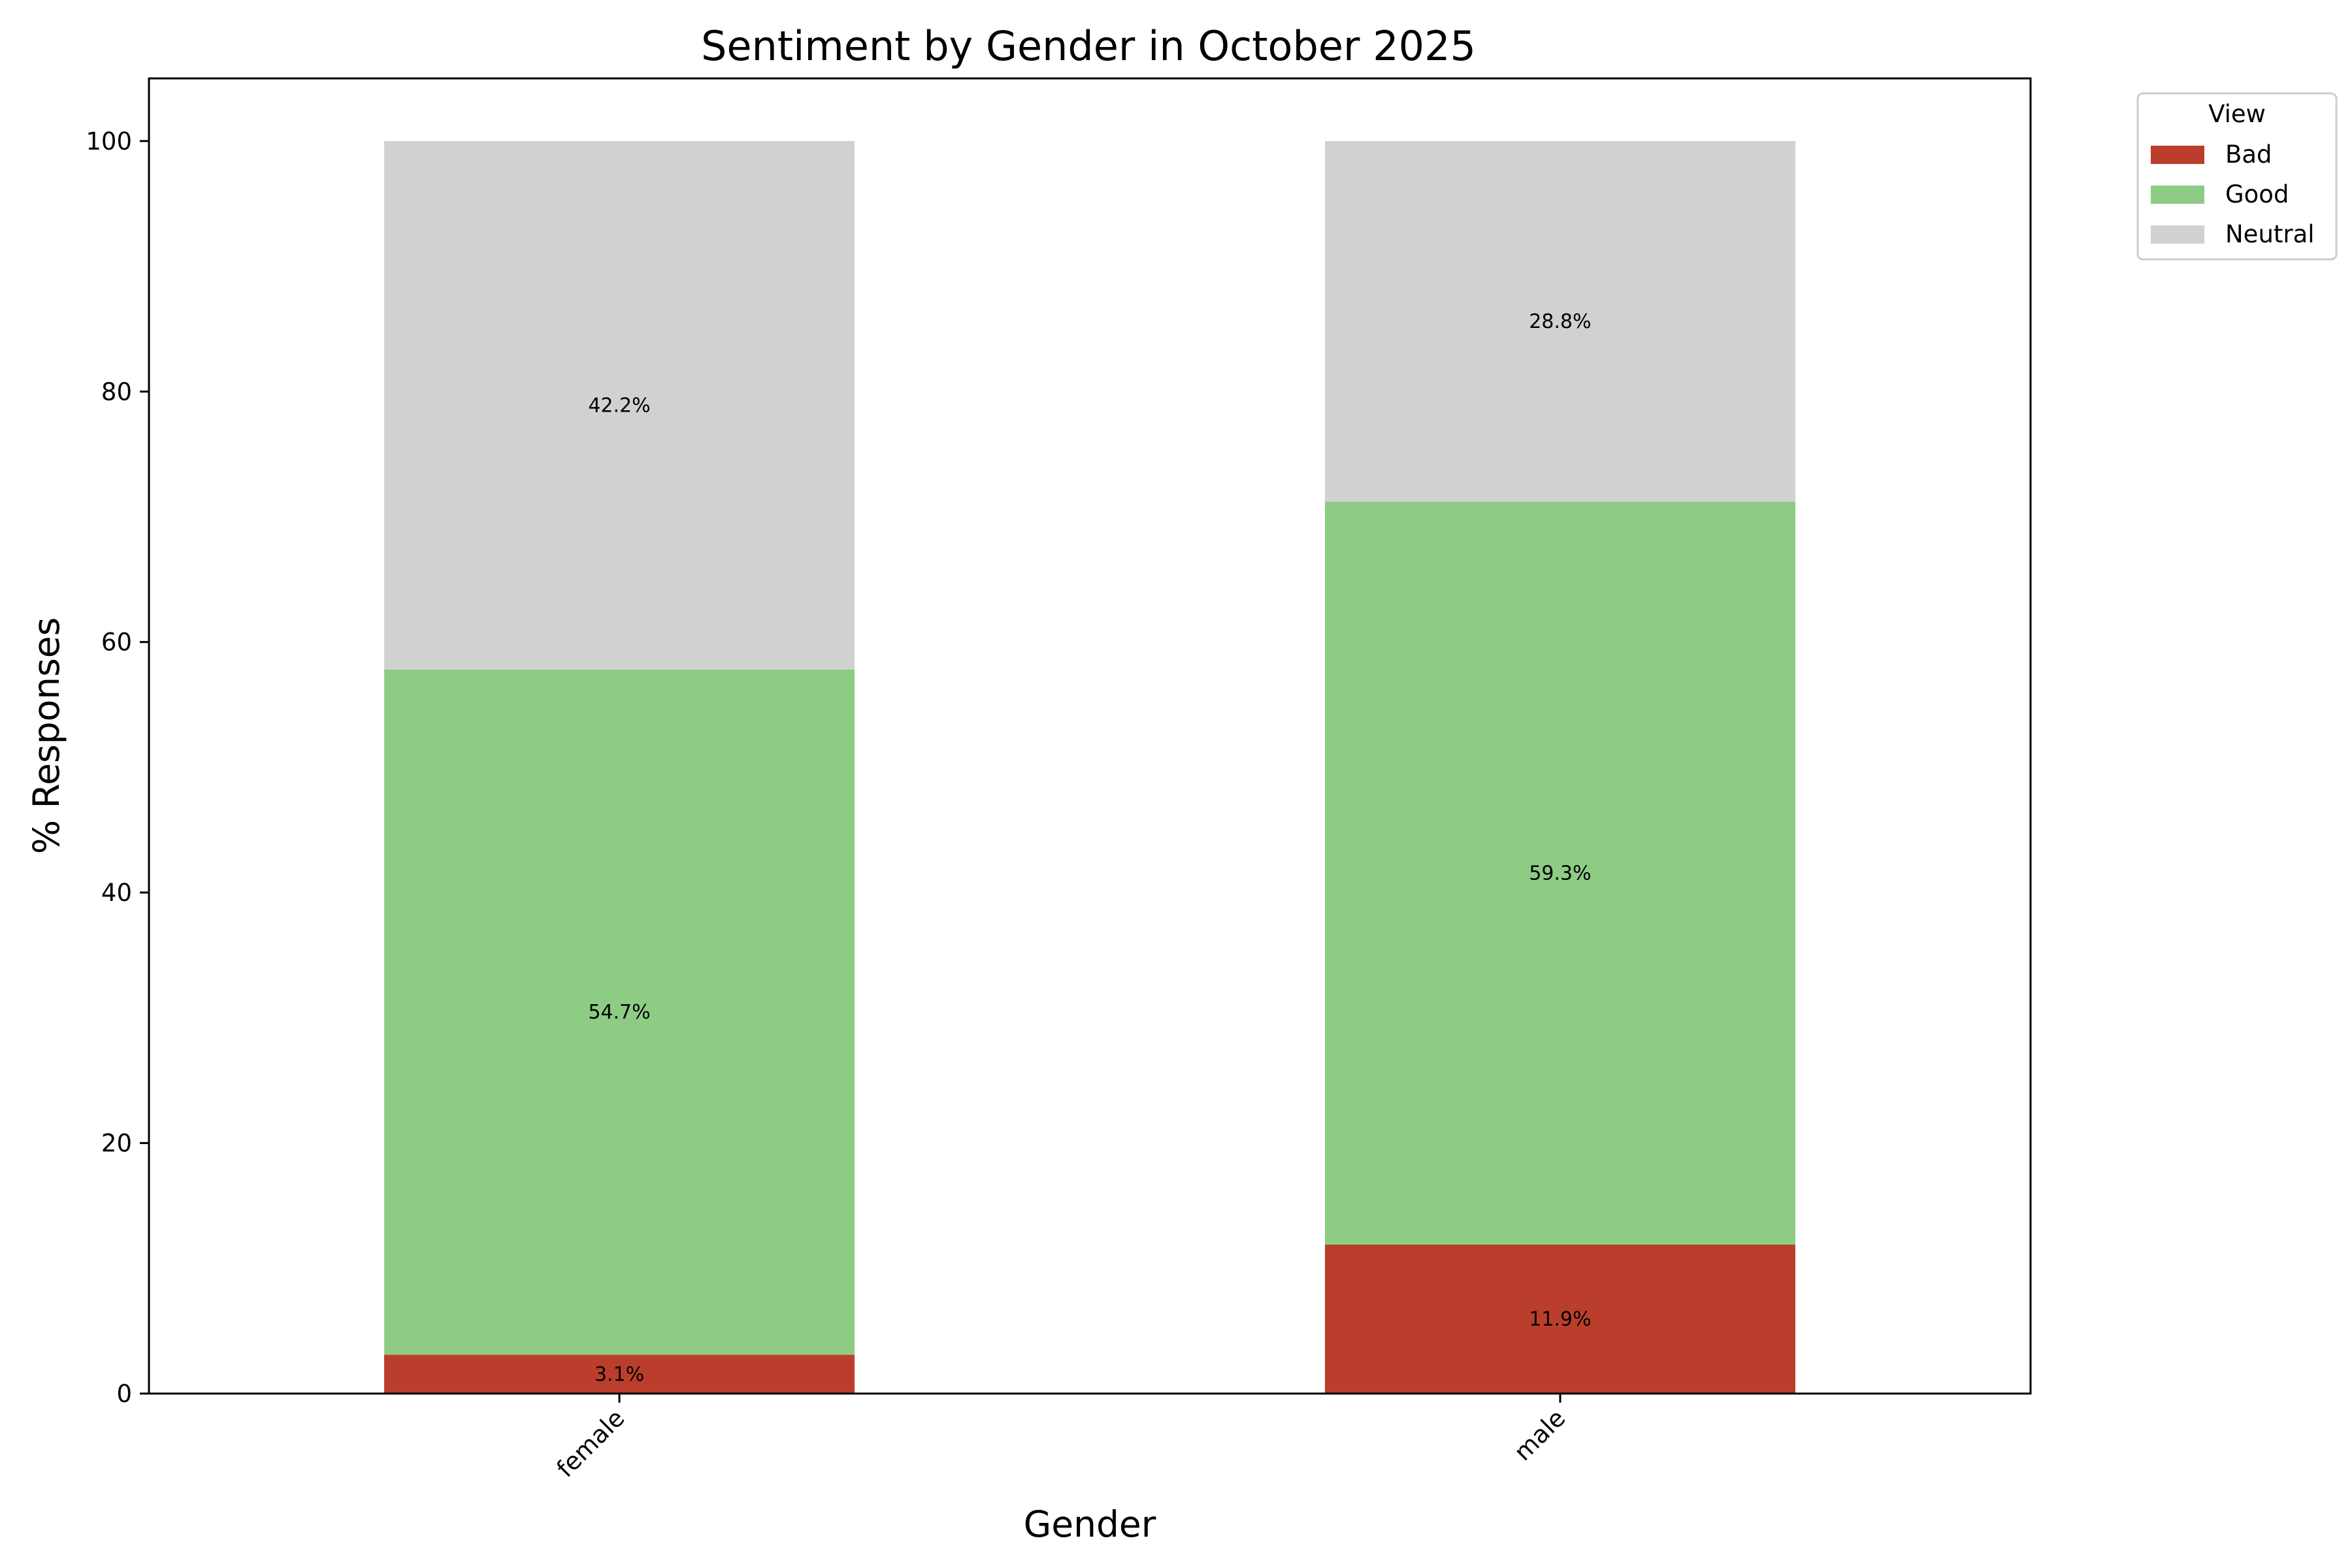 This screenshot has width=2352, height=1568. I want to click on y-axis-label: % Responses, so click(46, 736).